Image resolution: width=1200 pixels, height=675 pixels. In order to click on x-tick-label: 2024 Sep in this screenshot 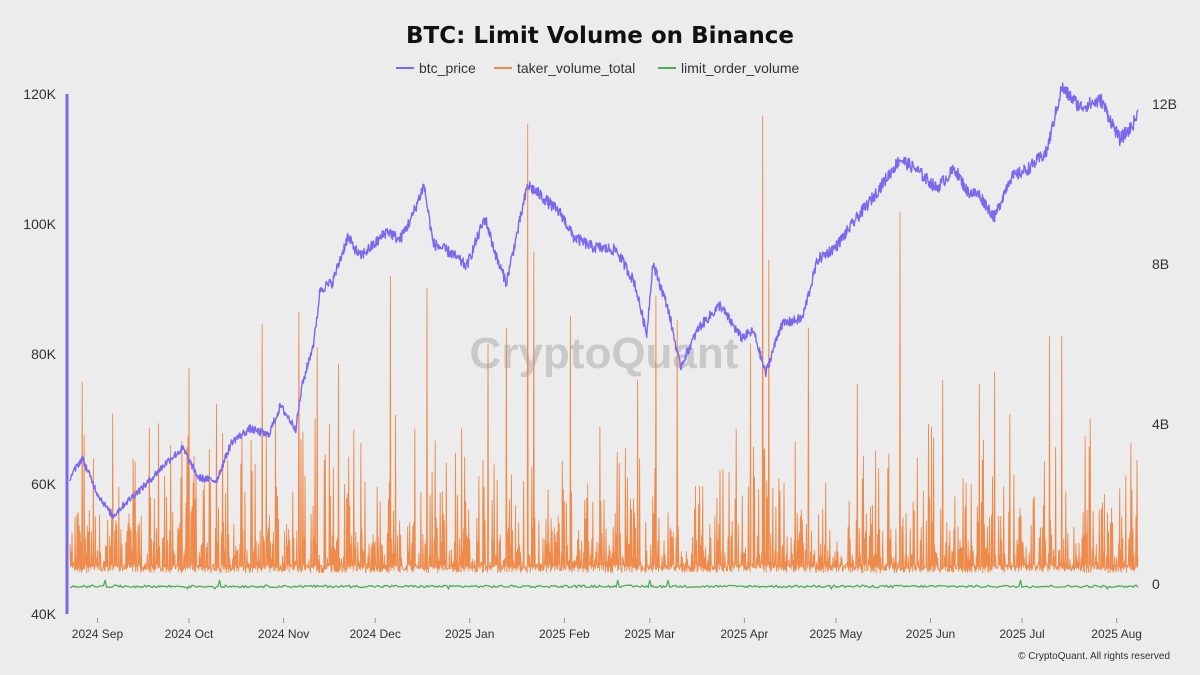, I will do `click(98, 634)`.